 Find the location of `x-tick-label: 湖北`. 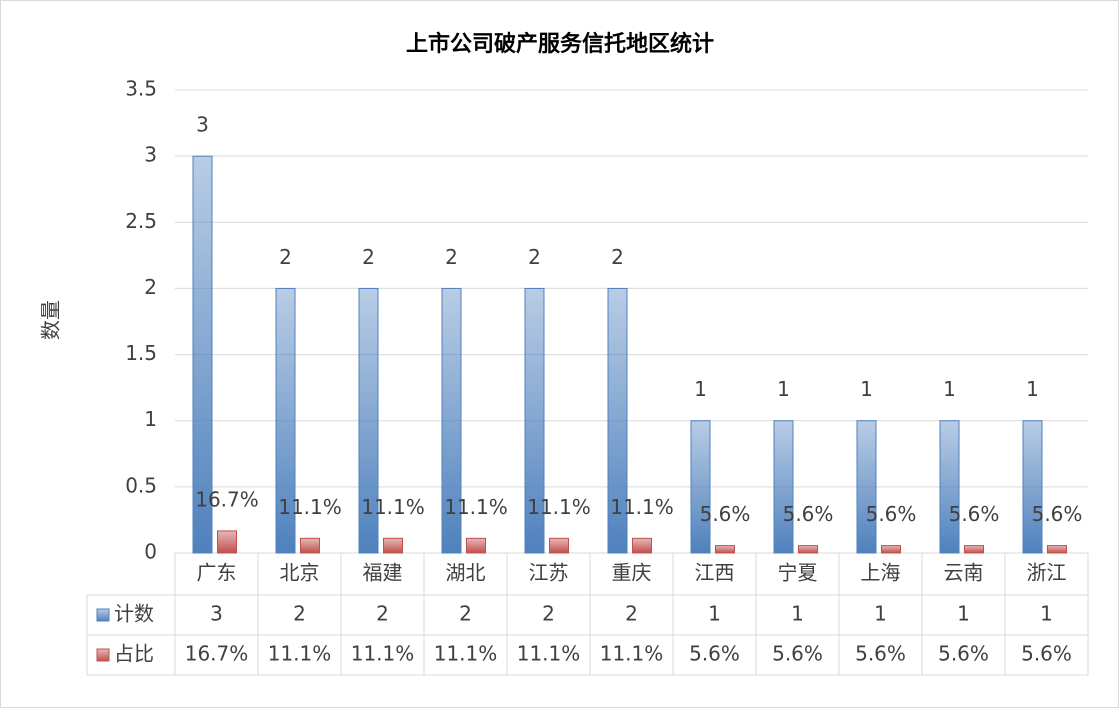

x-tick-label: 湖北 is located at coordinates (466, 573).